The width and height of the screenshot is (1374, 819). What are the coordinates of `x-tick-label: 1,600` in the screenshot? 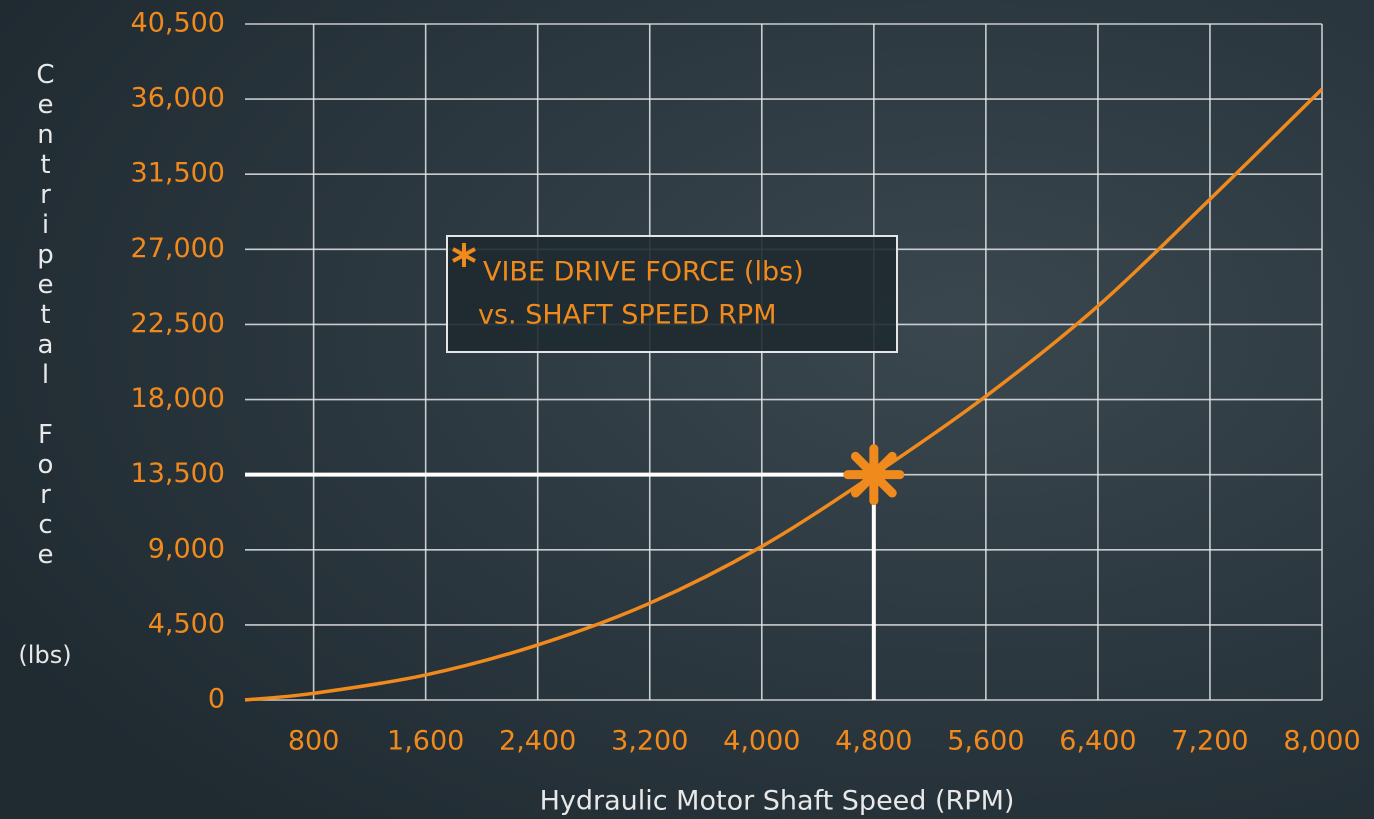 It's located at (425, 741).